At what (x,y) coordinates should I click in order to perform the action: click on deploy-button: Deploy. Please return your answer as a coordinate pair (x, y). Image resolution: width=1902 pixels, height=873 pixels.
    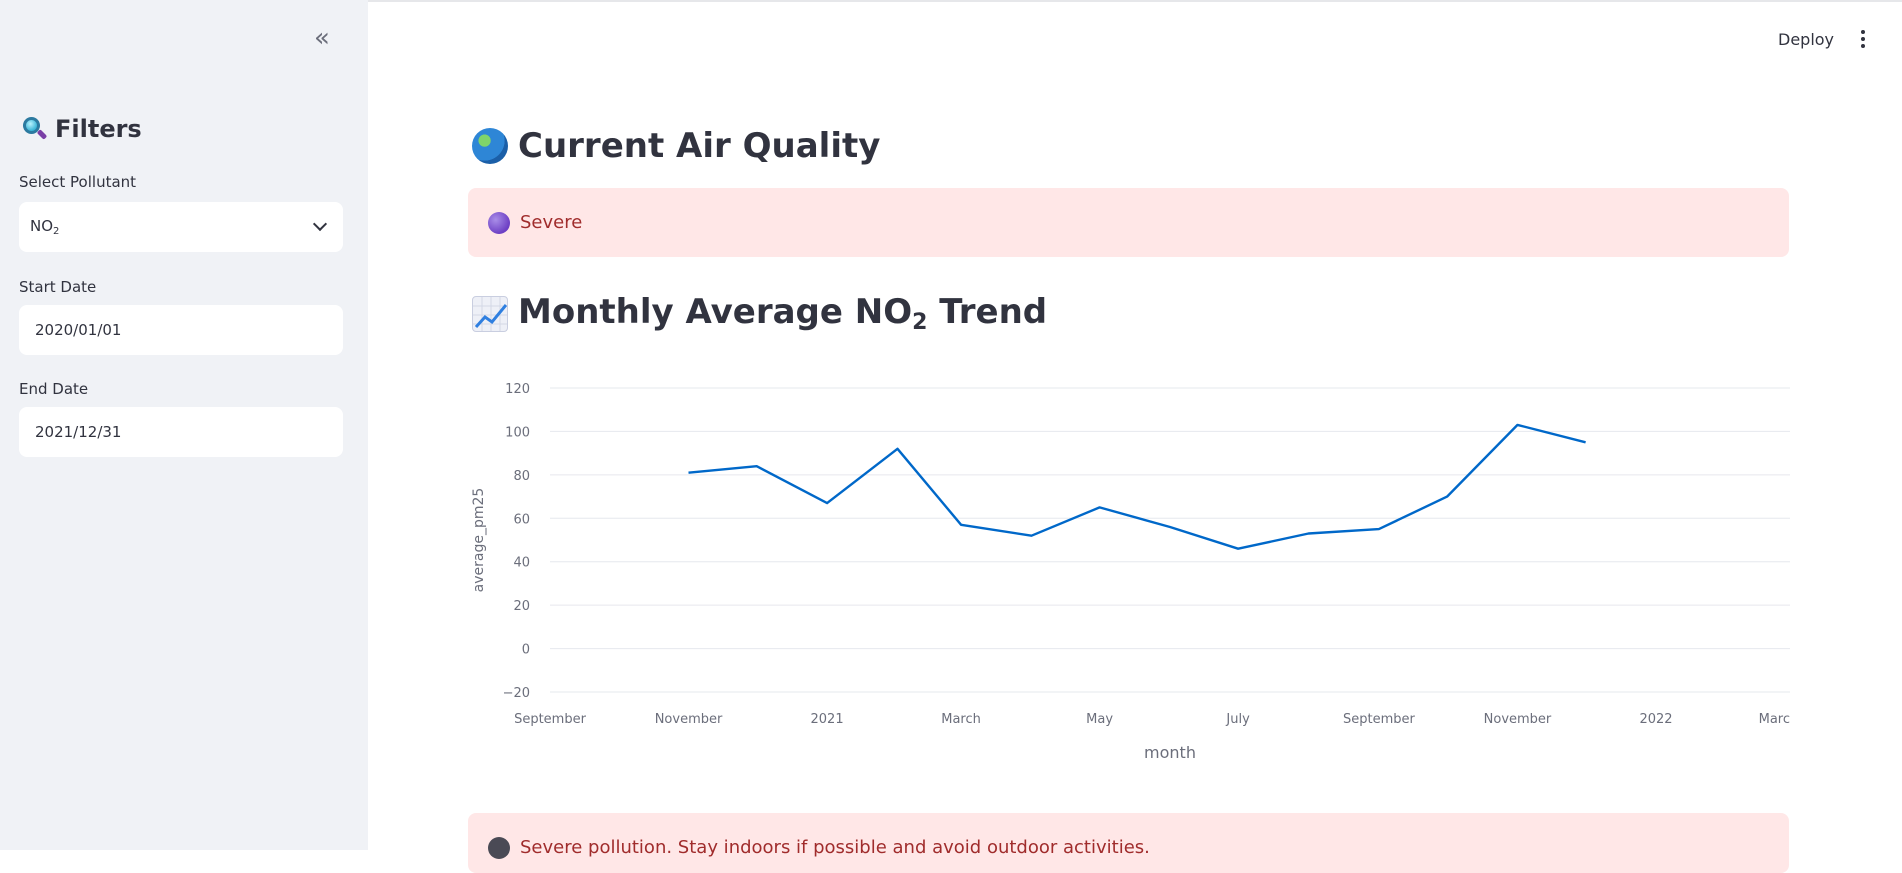
    Looking at the image, I should click on (1806, 39).